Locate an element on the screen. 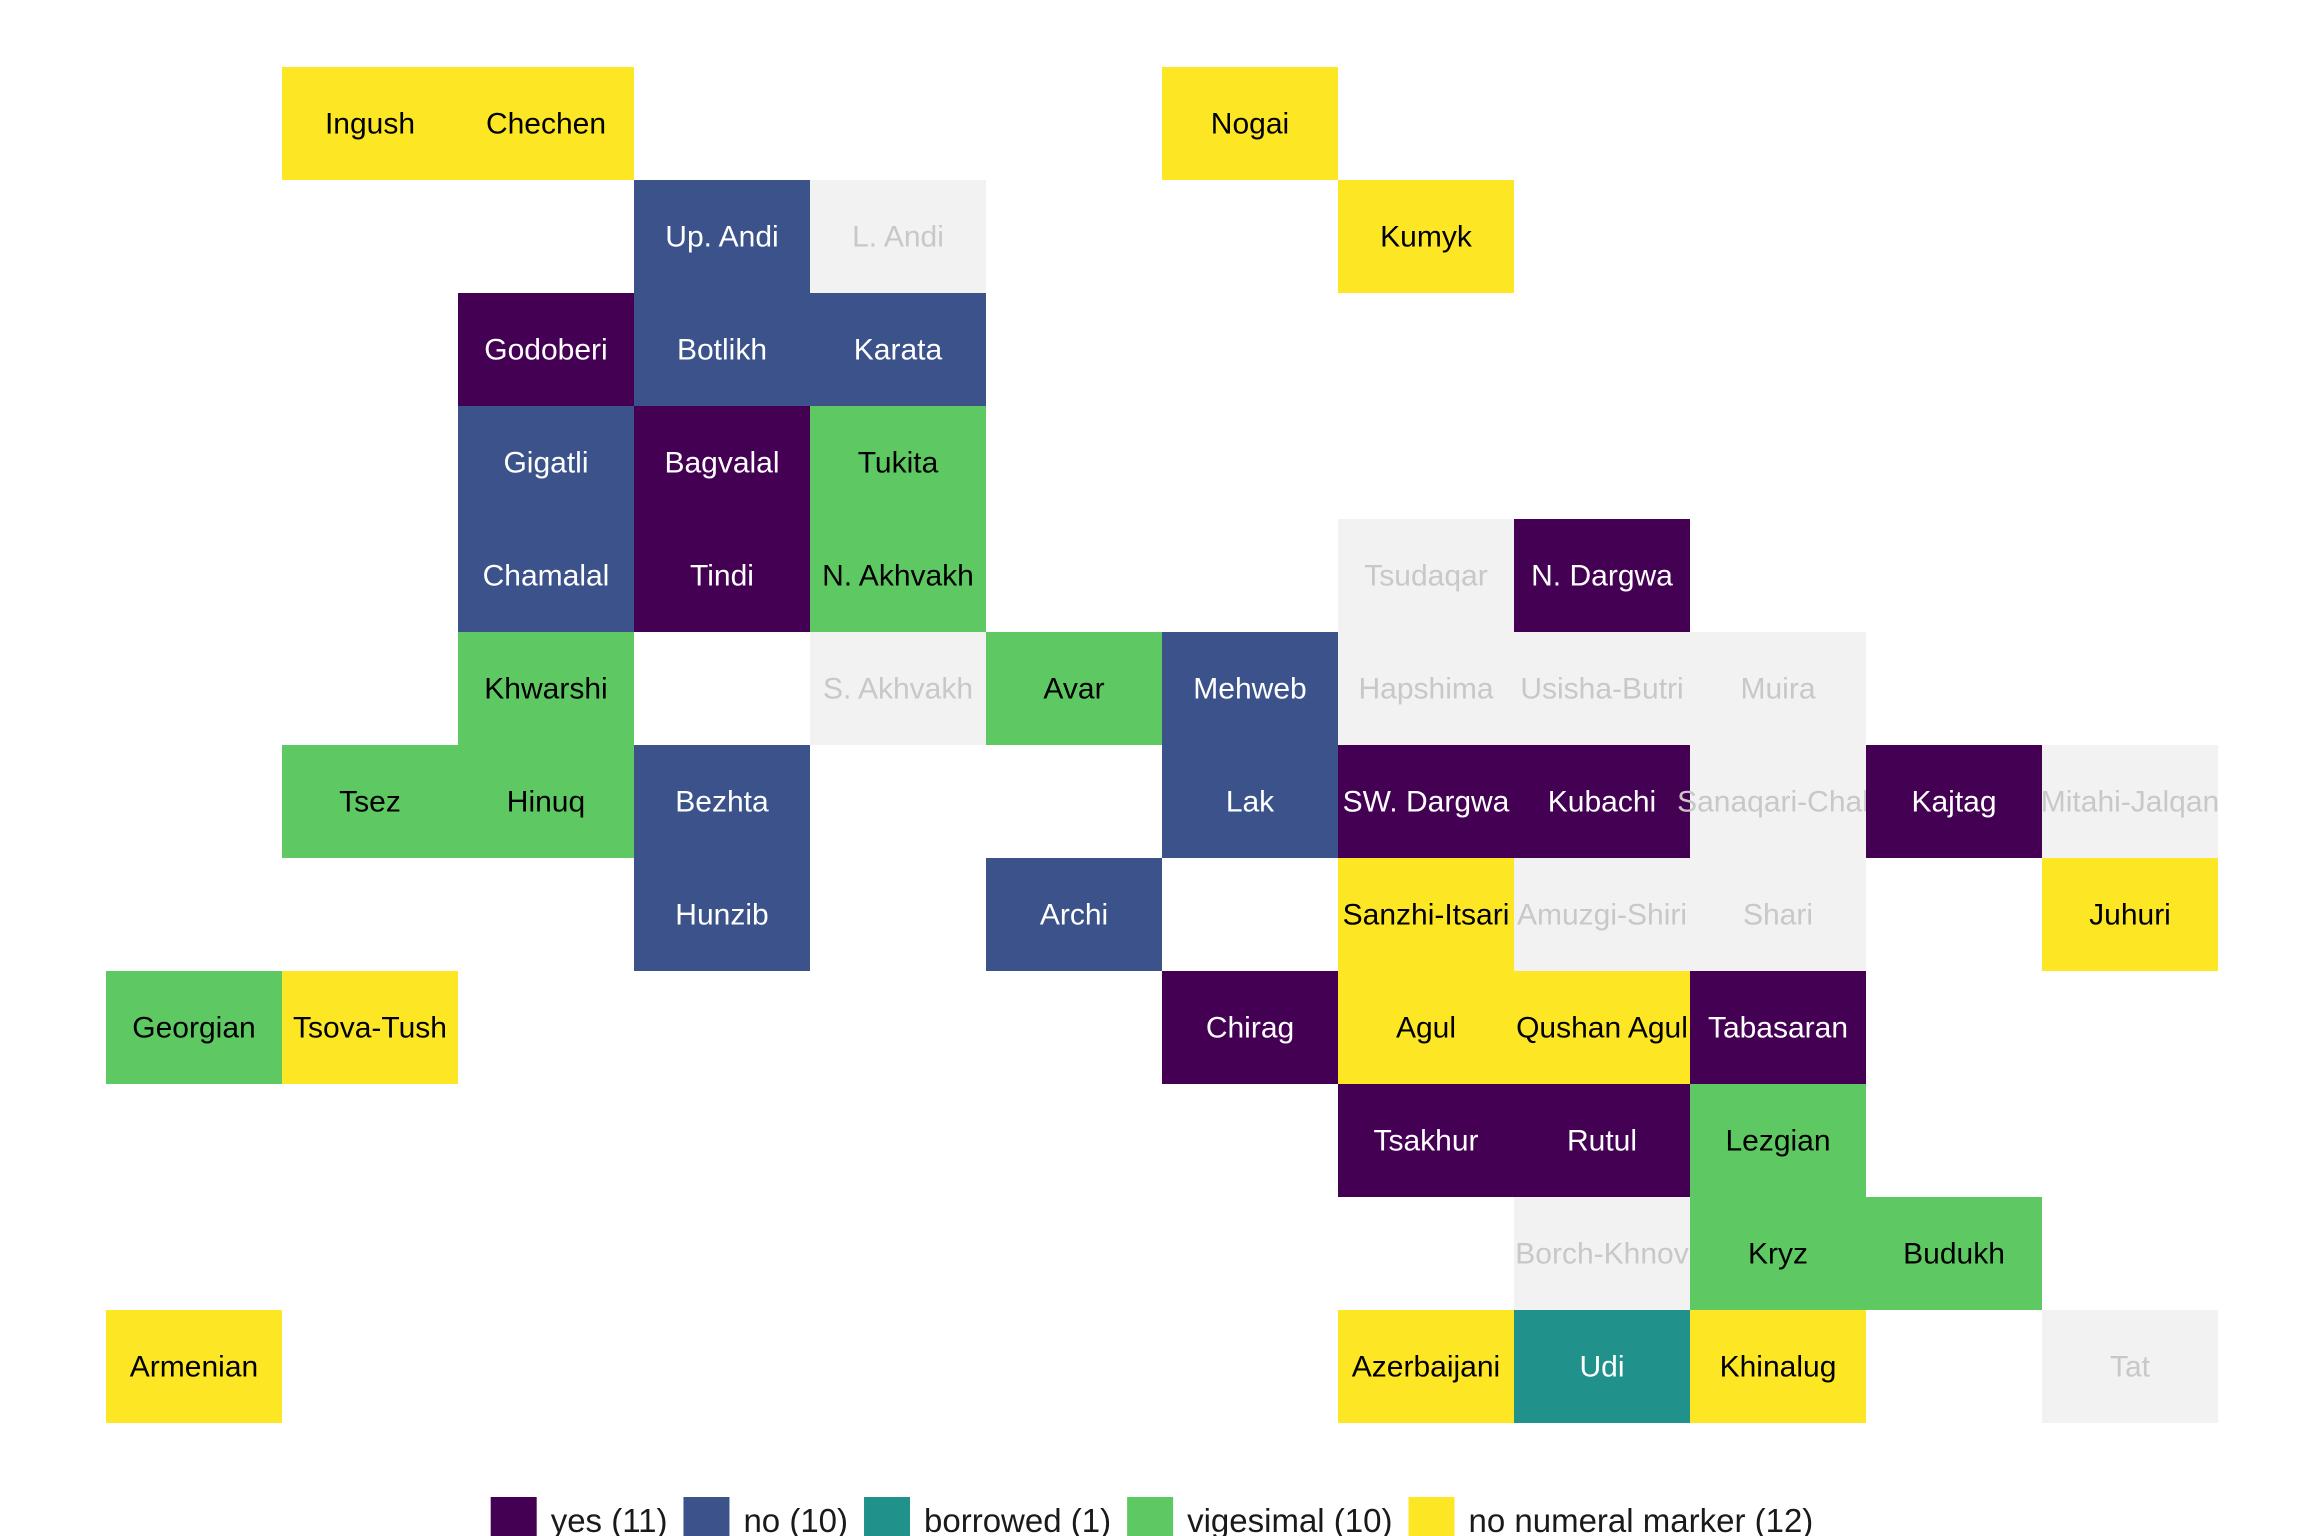  tile-mitahi-jalqan: Mitahi-Jalqan is located at coordinates (2130, 801).